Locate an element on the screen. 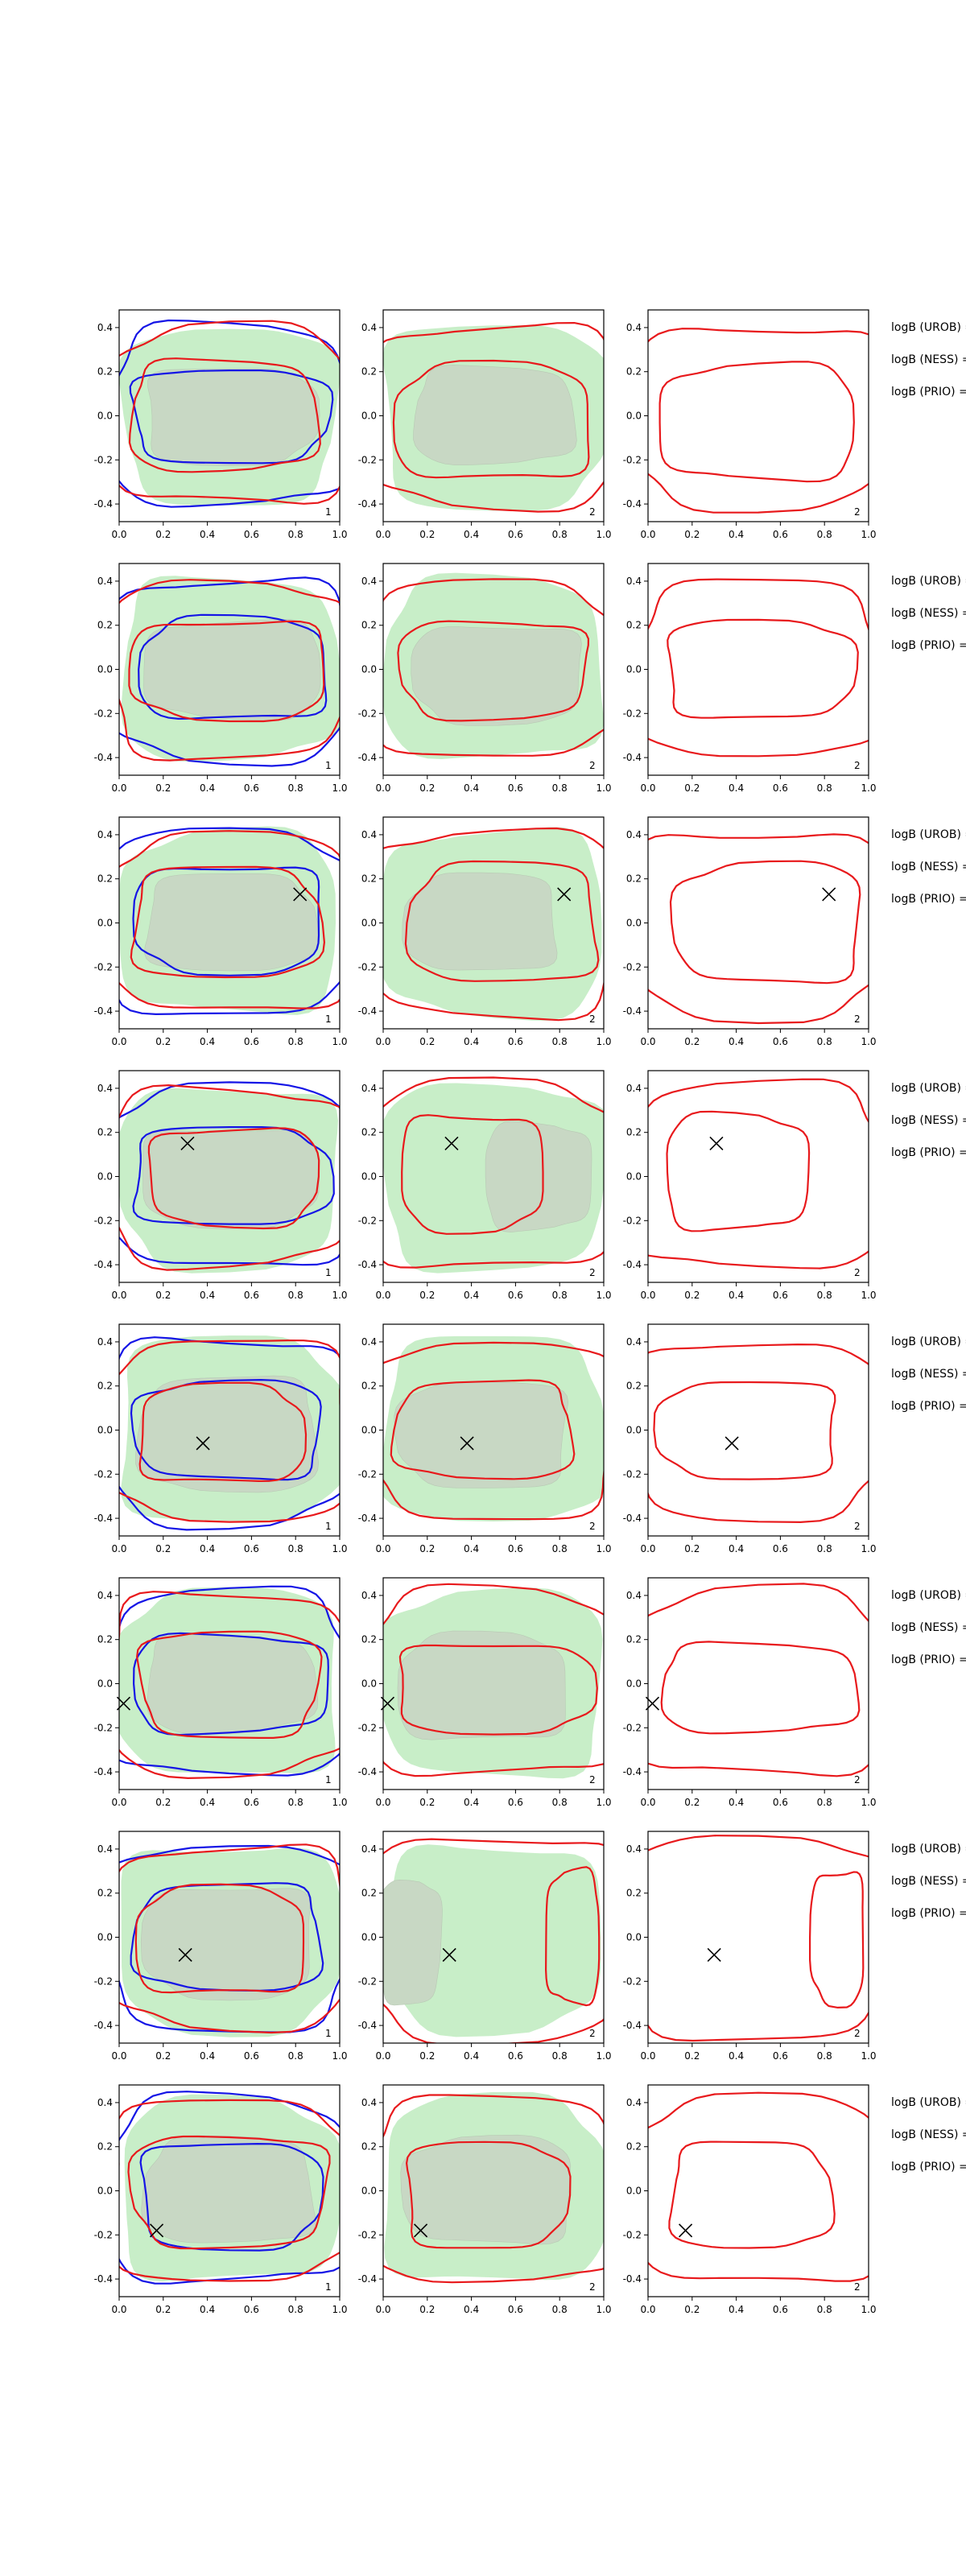 The height and width of the screenshot is (2576, 966). row-label: logB (UROB) = is located at coordinates (928, 1850).